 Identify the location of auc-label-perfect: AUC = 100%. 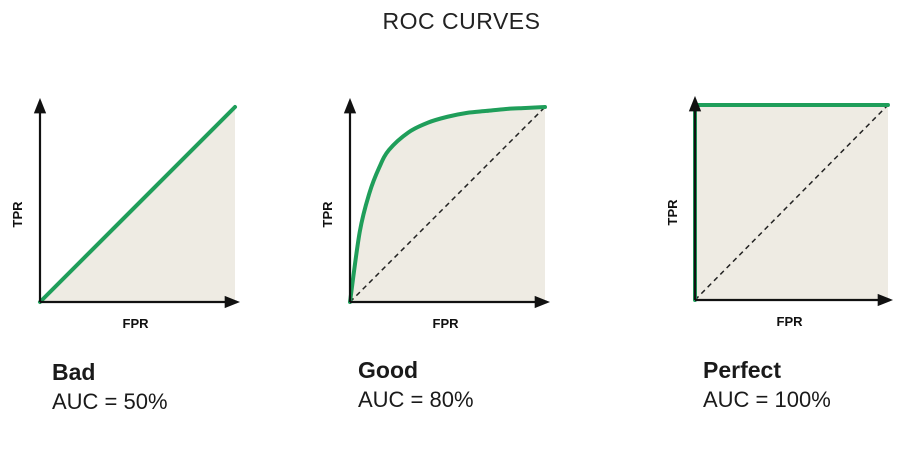
(767, 399).